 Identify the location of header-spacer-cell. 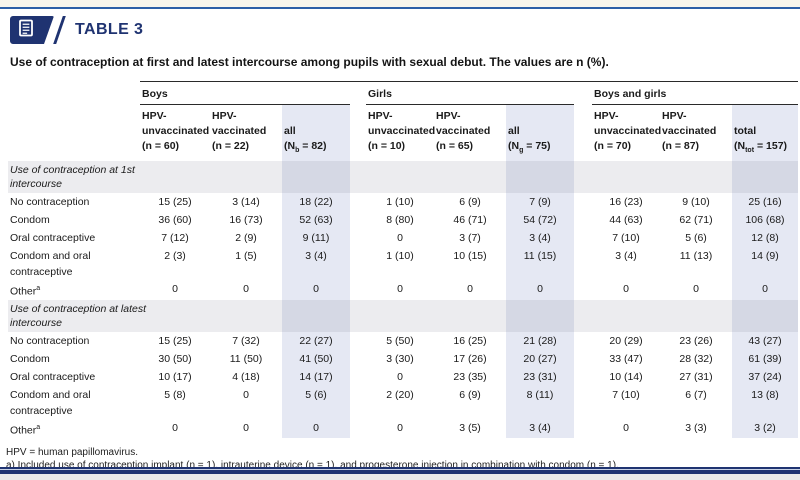
(74, 93).